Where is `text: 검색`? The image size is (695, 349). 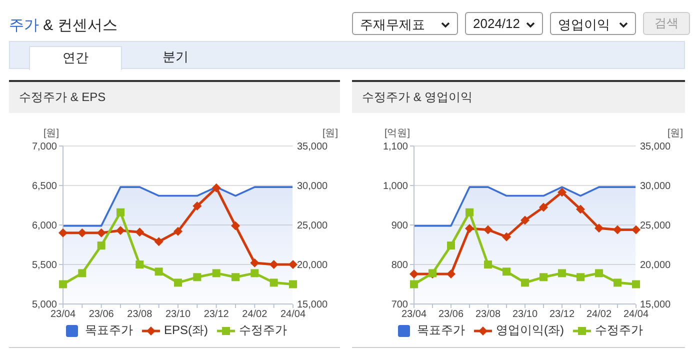 text: 검색 is located at coordinates (666, 23).